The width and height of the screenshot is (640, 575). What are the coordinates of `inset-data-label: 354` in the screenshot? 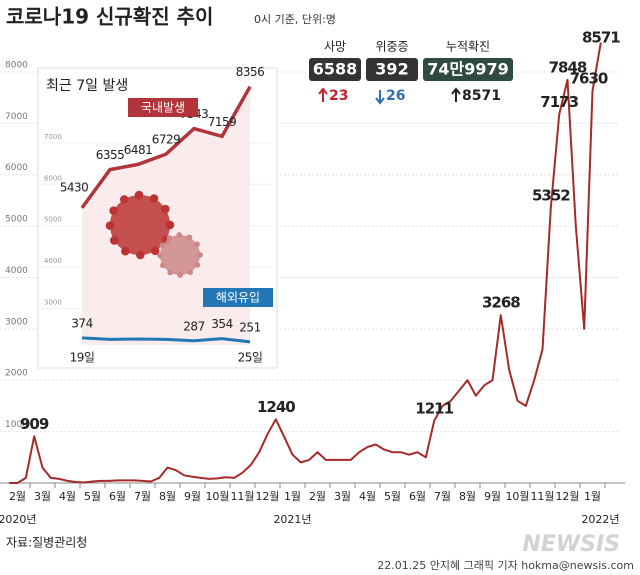 It's located at (221, 324).